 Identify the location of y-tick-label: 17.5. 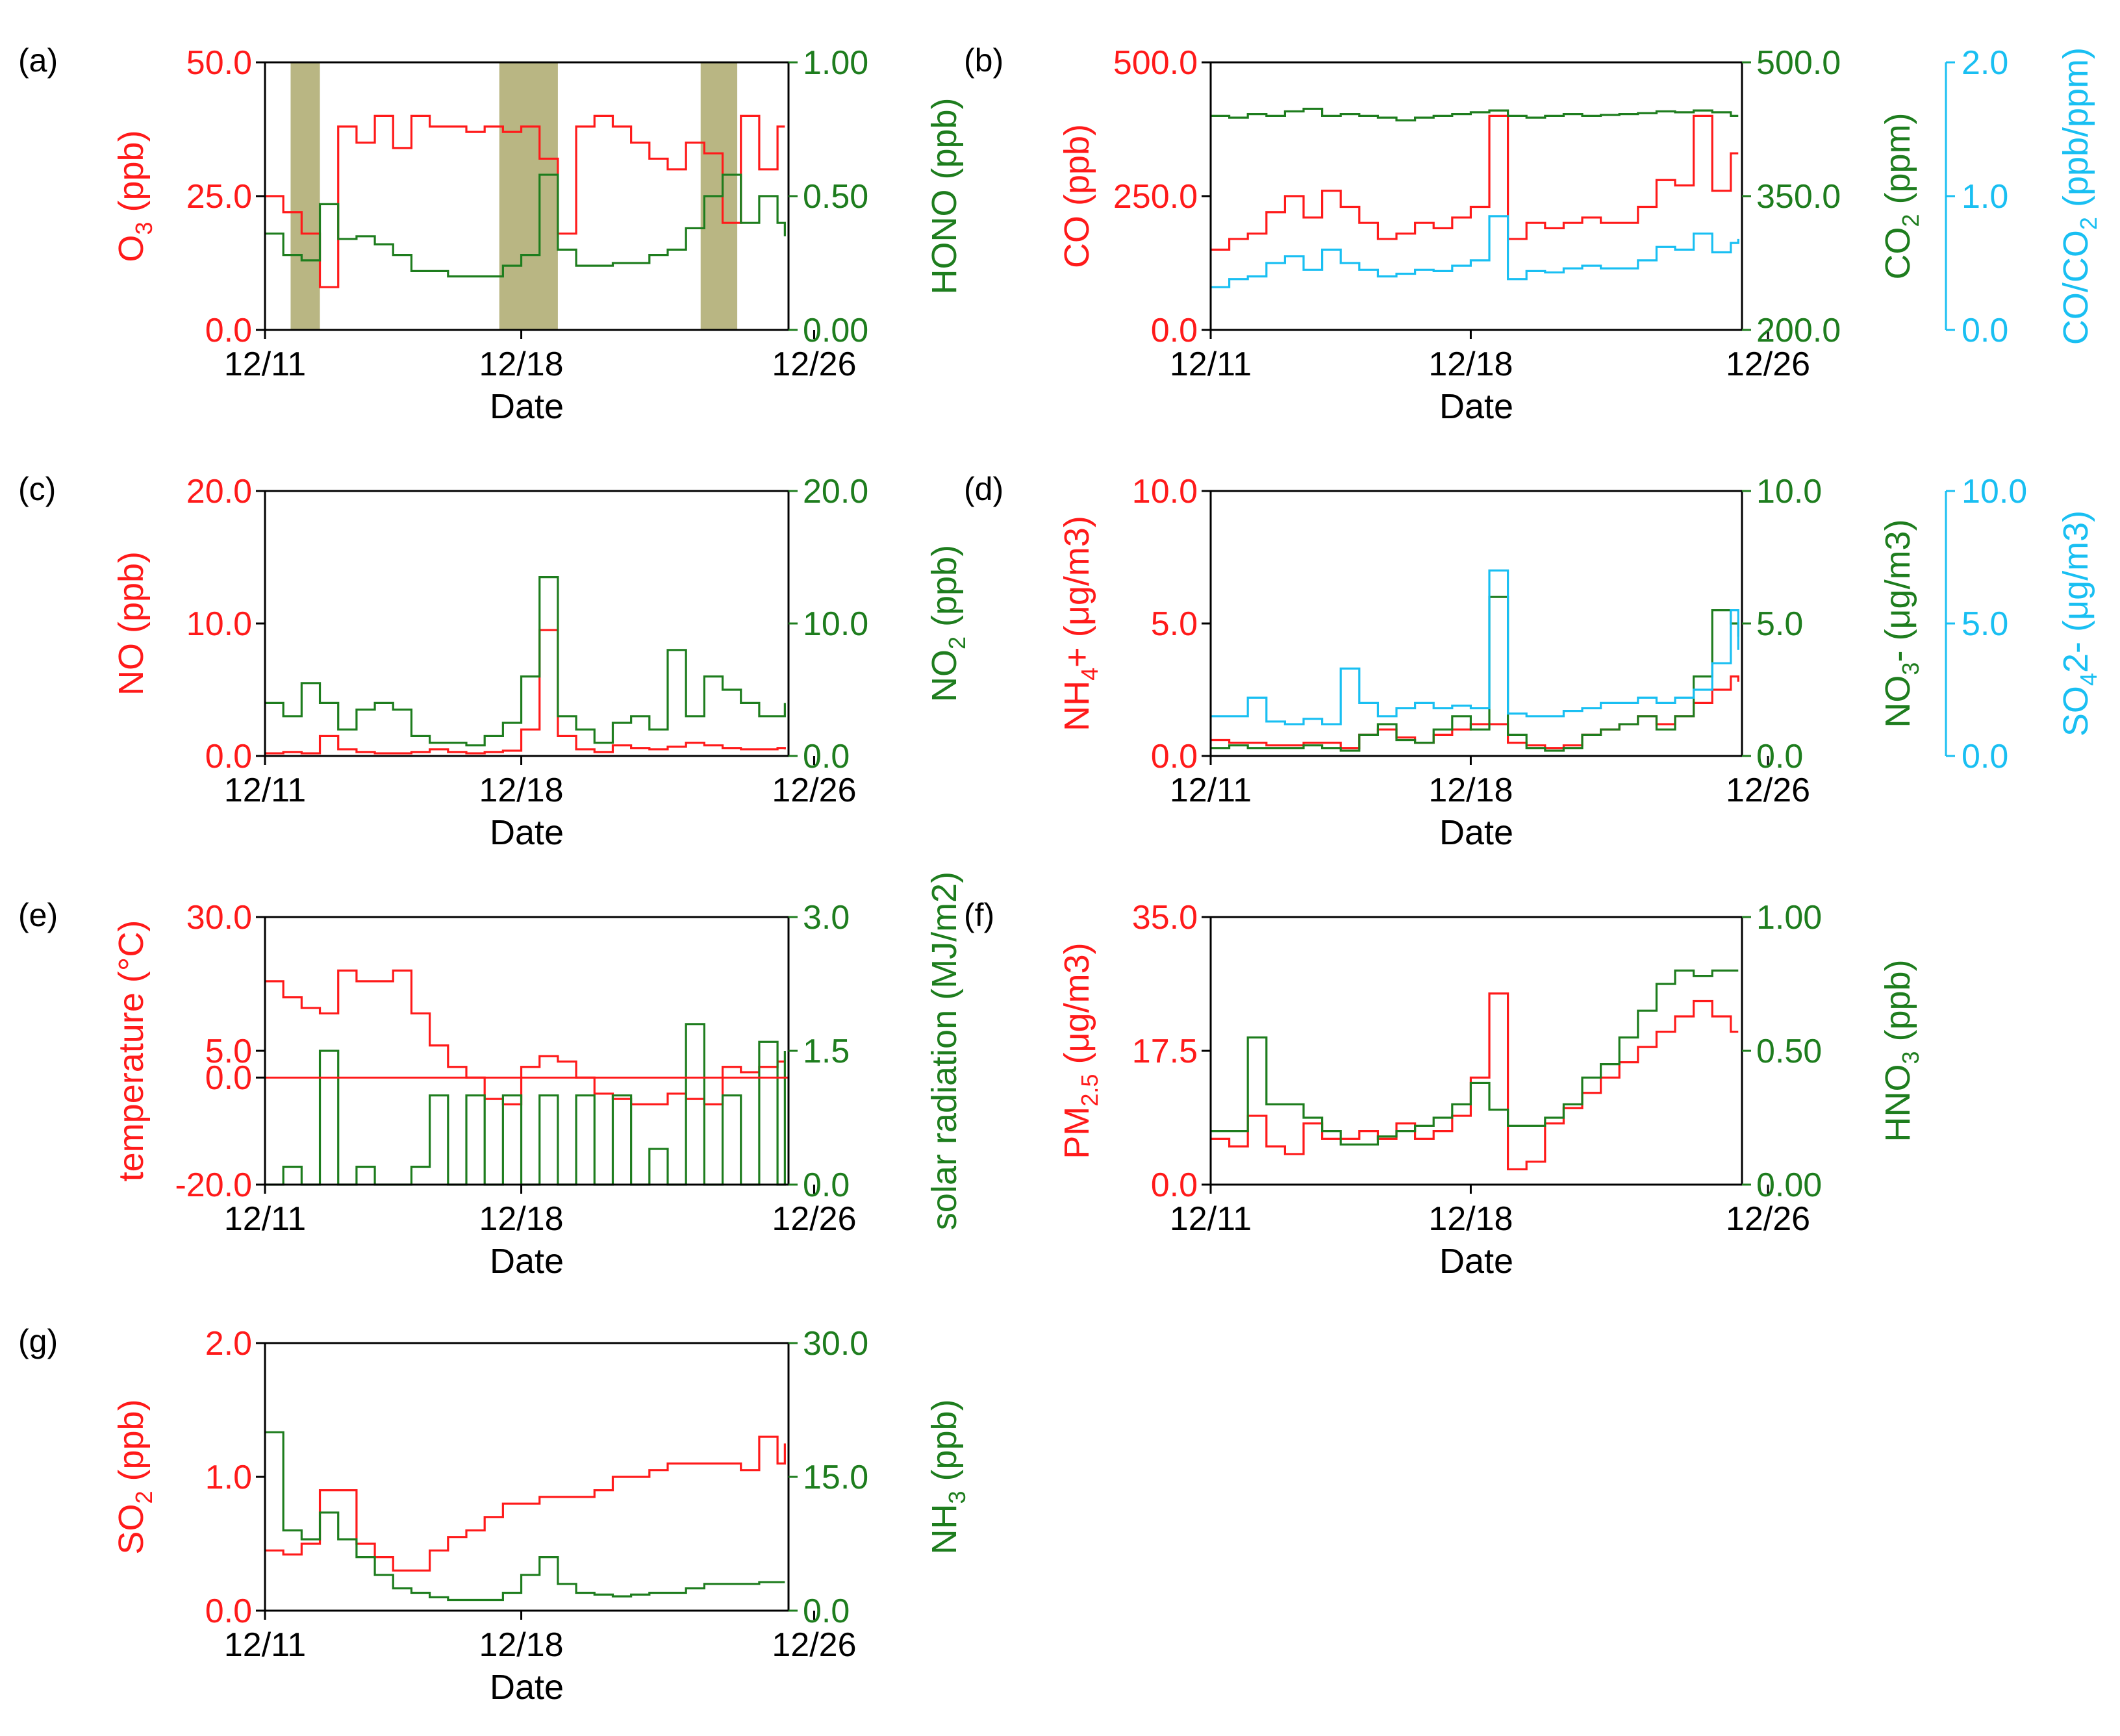
(1165, 1051).